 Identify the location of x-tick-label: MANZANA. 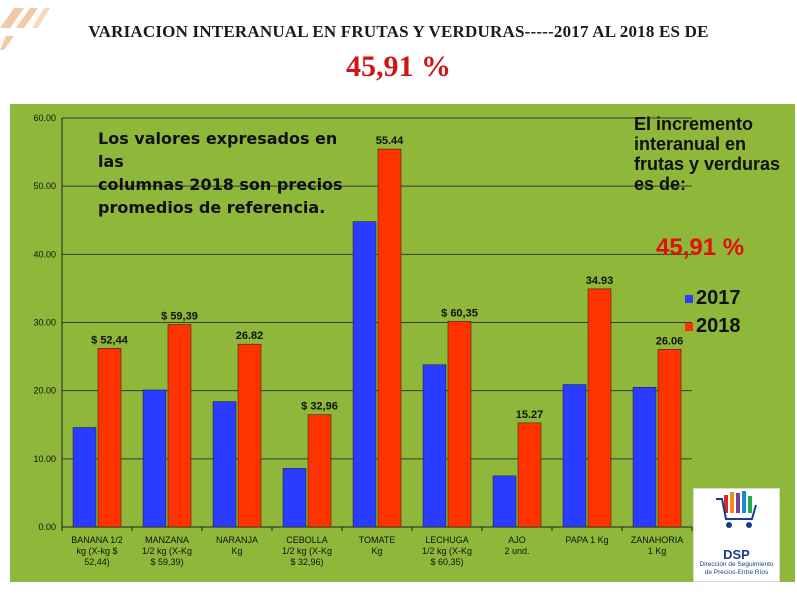
(167, 540).